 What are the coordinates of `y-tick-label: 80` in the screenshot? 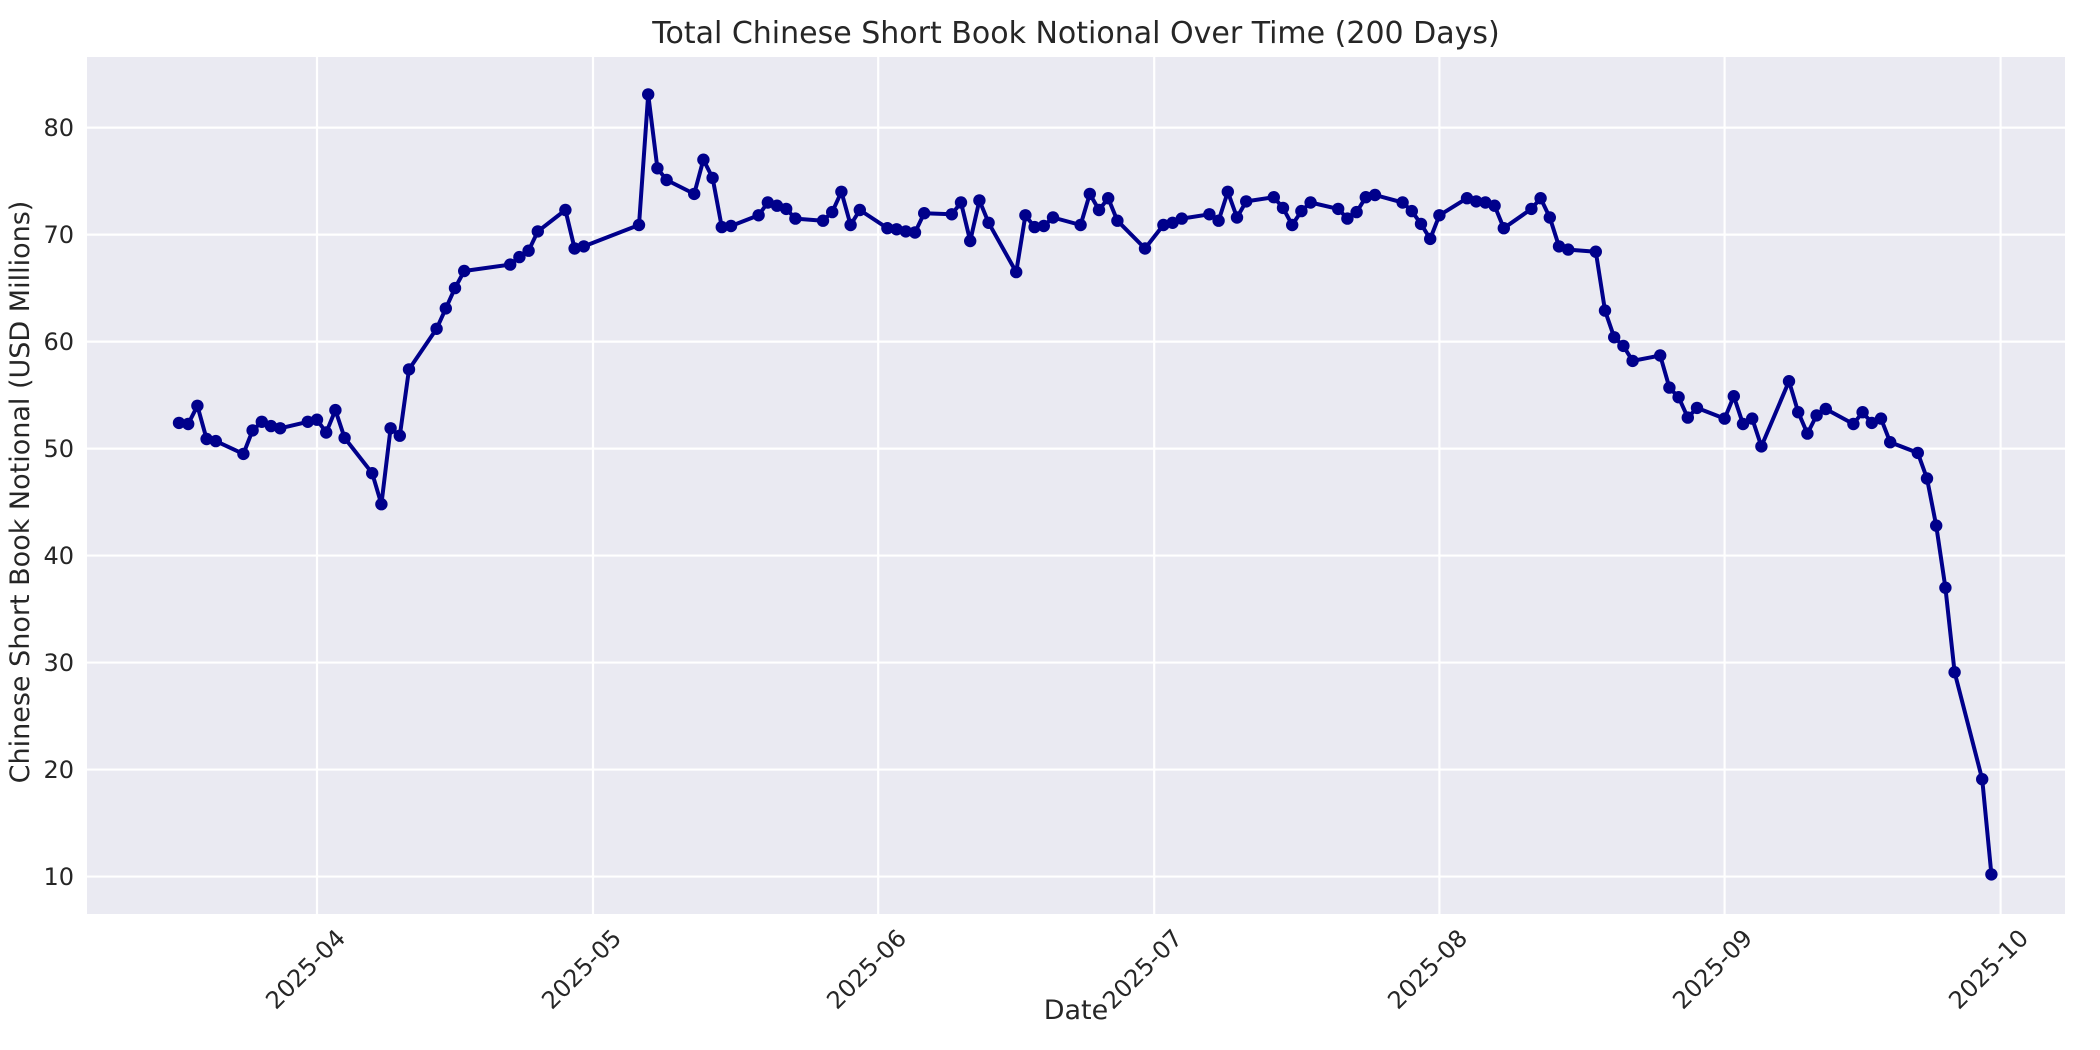 It's located at (58, 127).